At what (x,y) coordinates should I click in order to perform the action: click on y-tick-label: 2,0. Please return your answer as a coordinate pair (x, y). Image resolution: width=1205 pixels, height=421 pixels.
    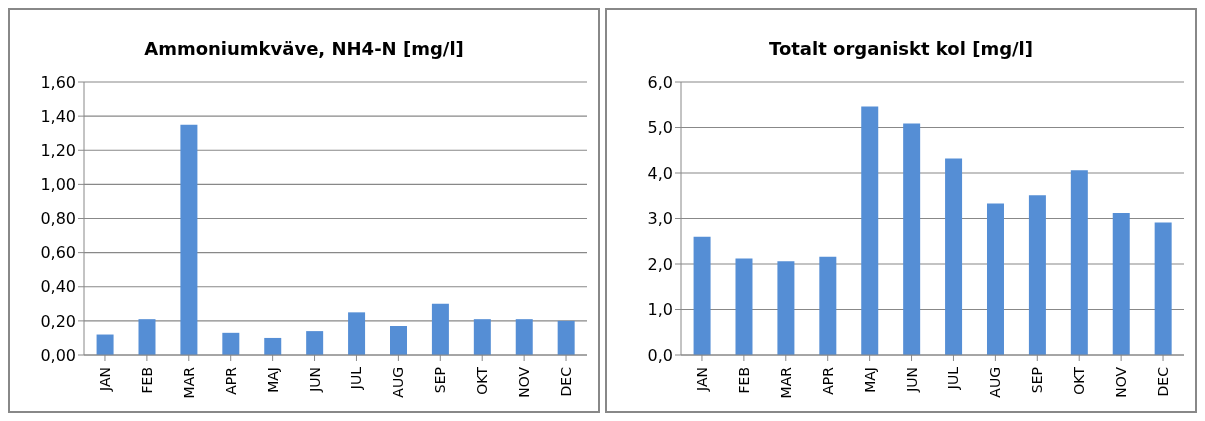
    Looking at the image, I should click on (660, 264).